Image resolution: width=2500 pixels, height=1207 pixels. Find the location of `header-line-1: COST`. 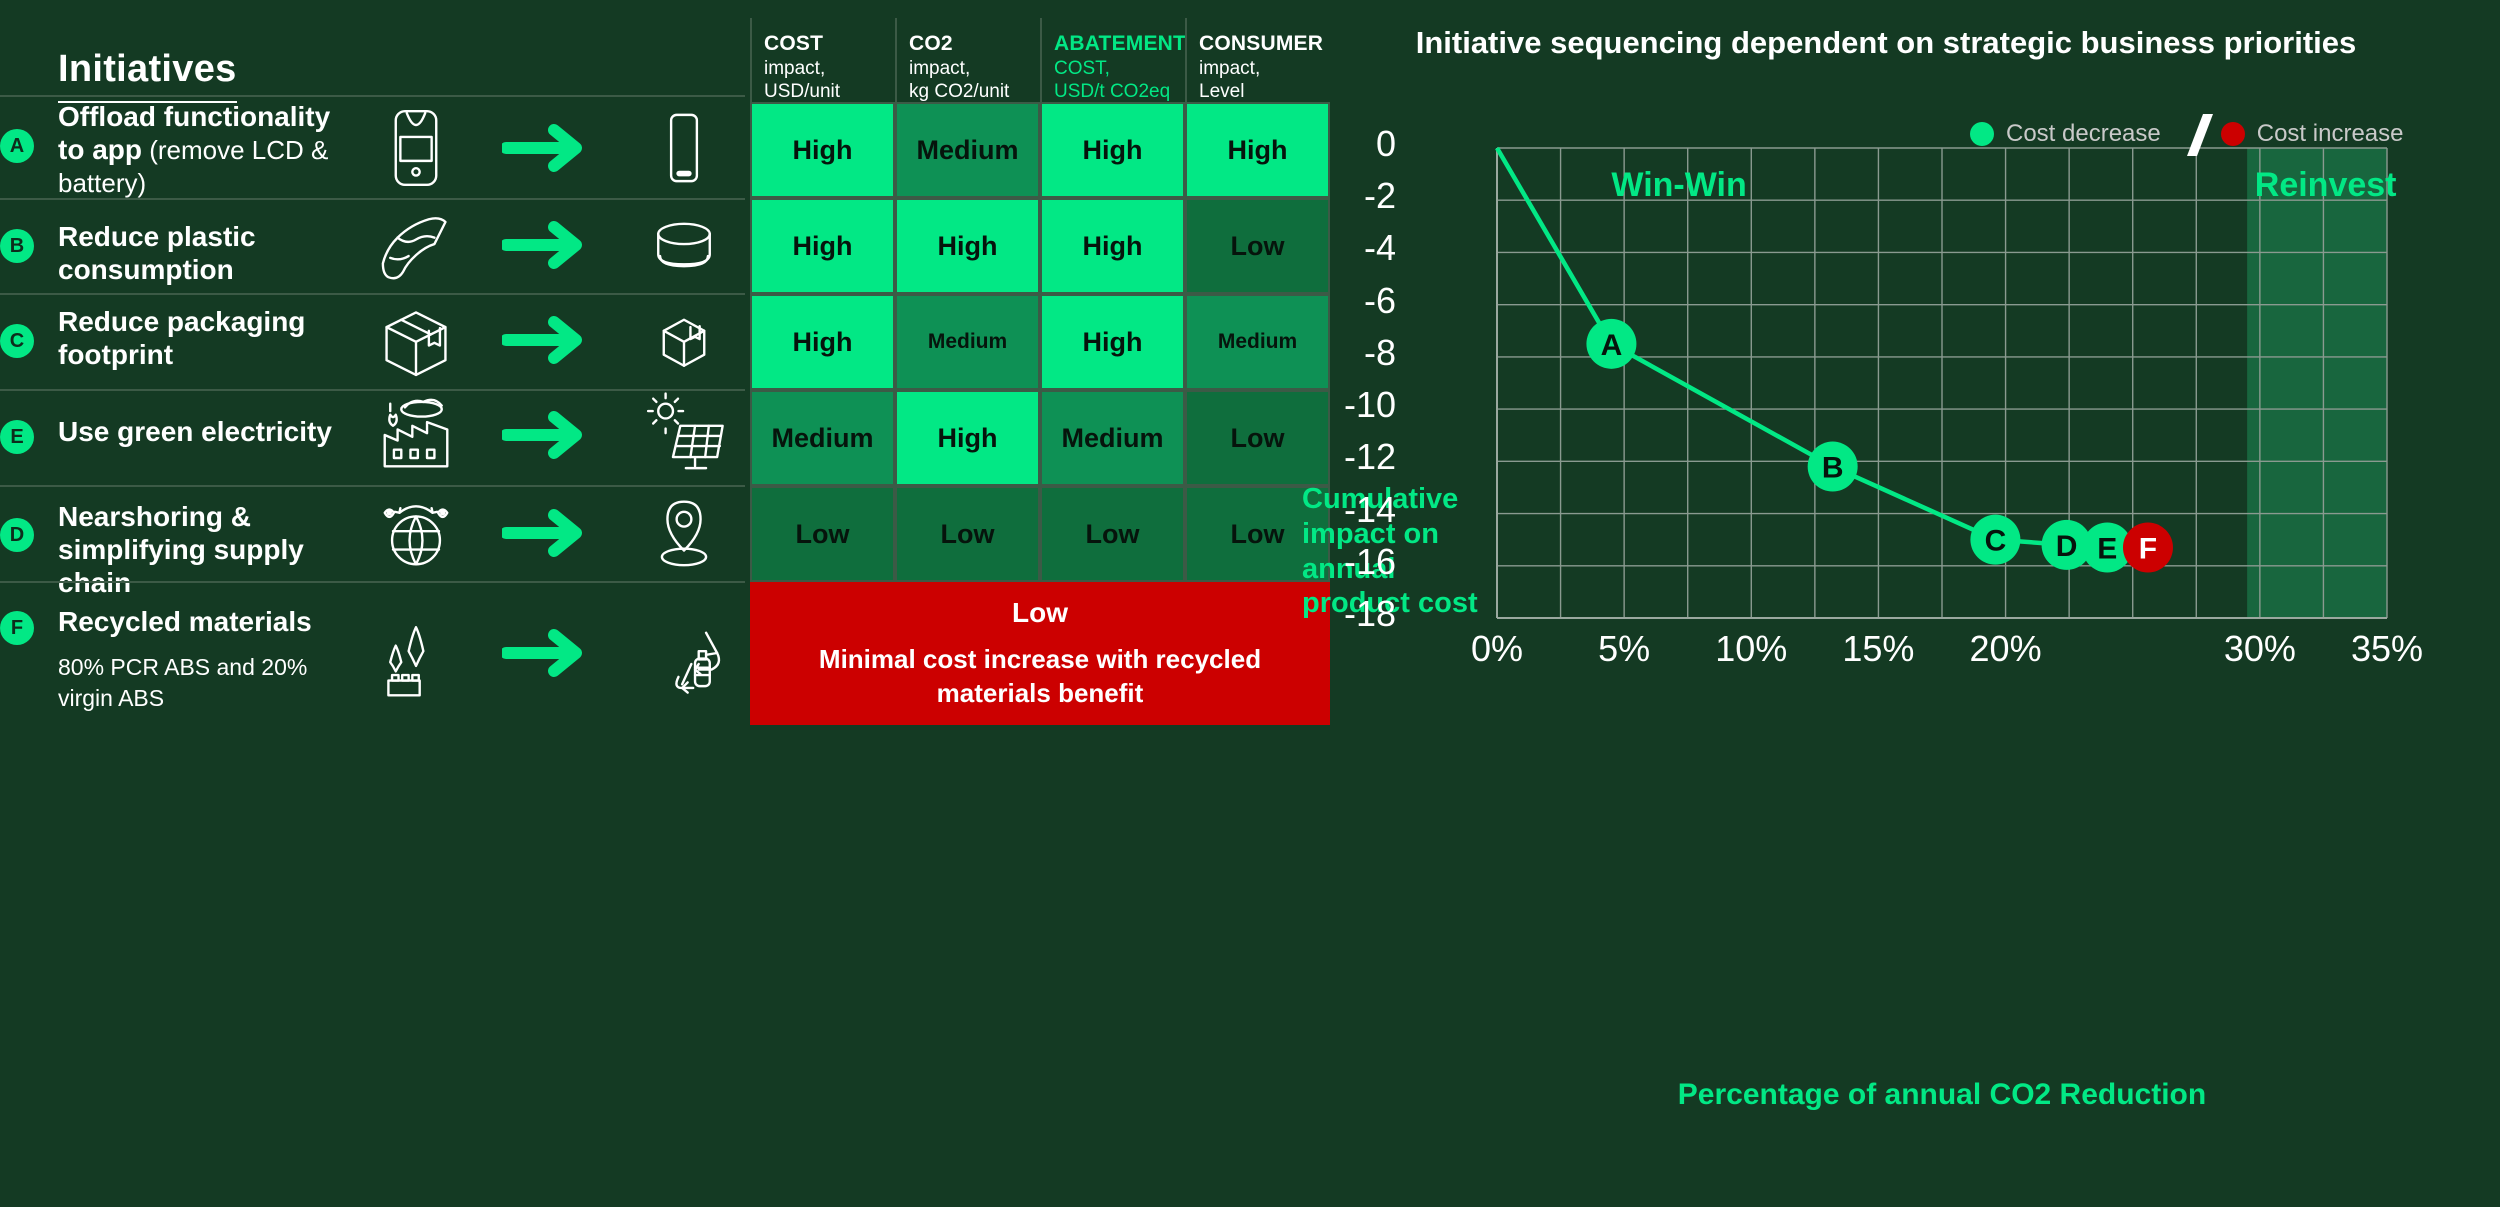

header-line-1: COST is located at coordinates (794, 43).